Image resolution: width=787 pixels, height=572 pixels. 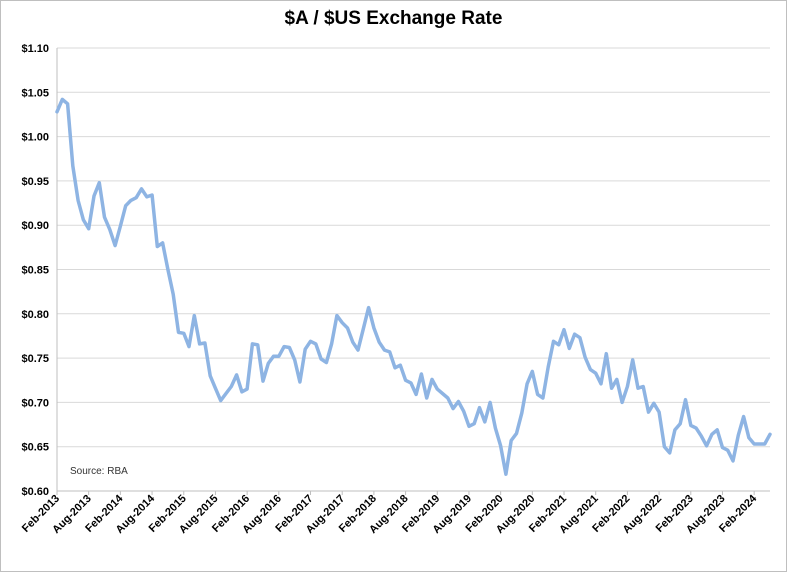 What do you see at coordinates (35, 359) in the screenshot?
I see `y-tick-label: $0.75` at bounding box center [35, 359].